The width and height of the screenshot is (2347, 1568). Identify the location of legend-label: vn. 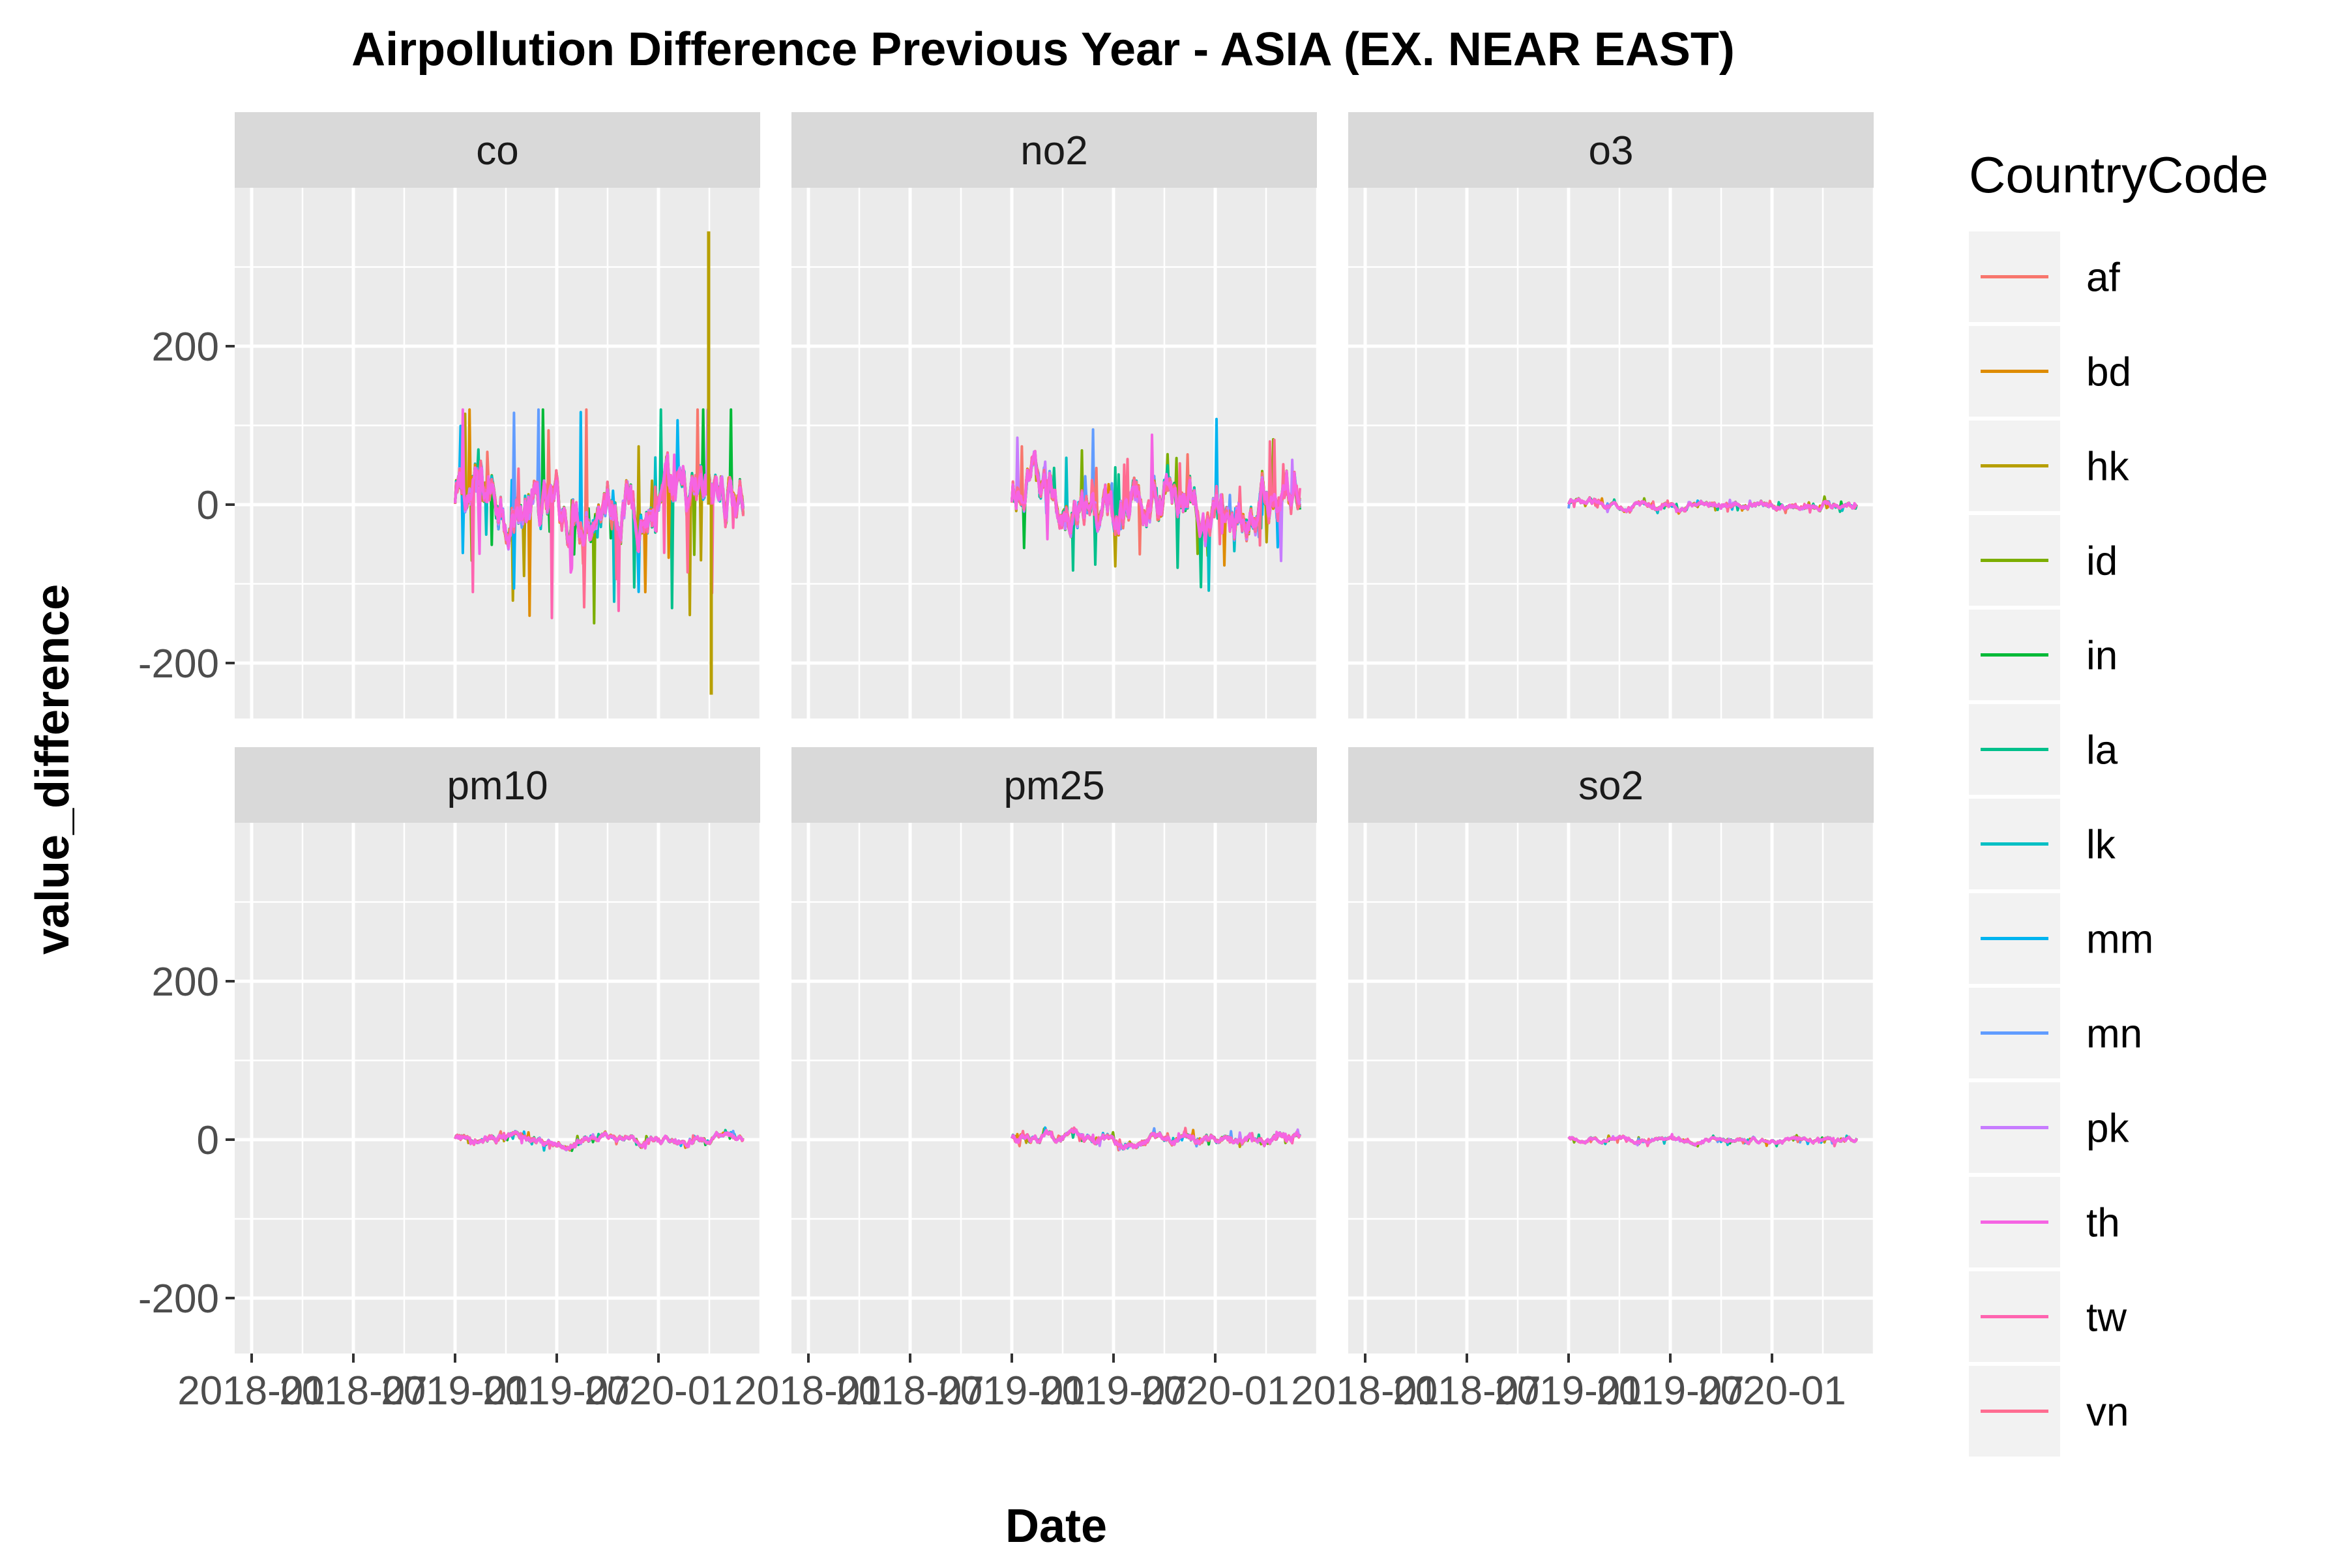
(2107, 1412).